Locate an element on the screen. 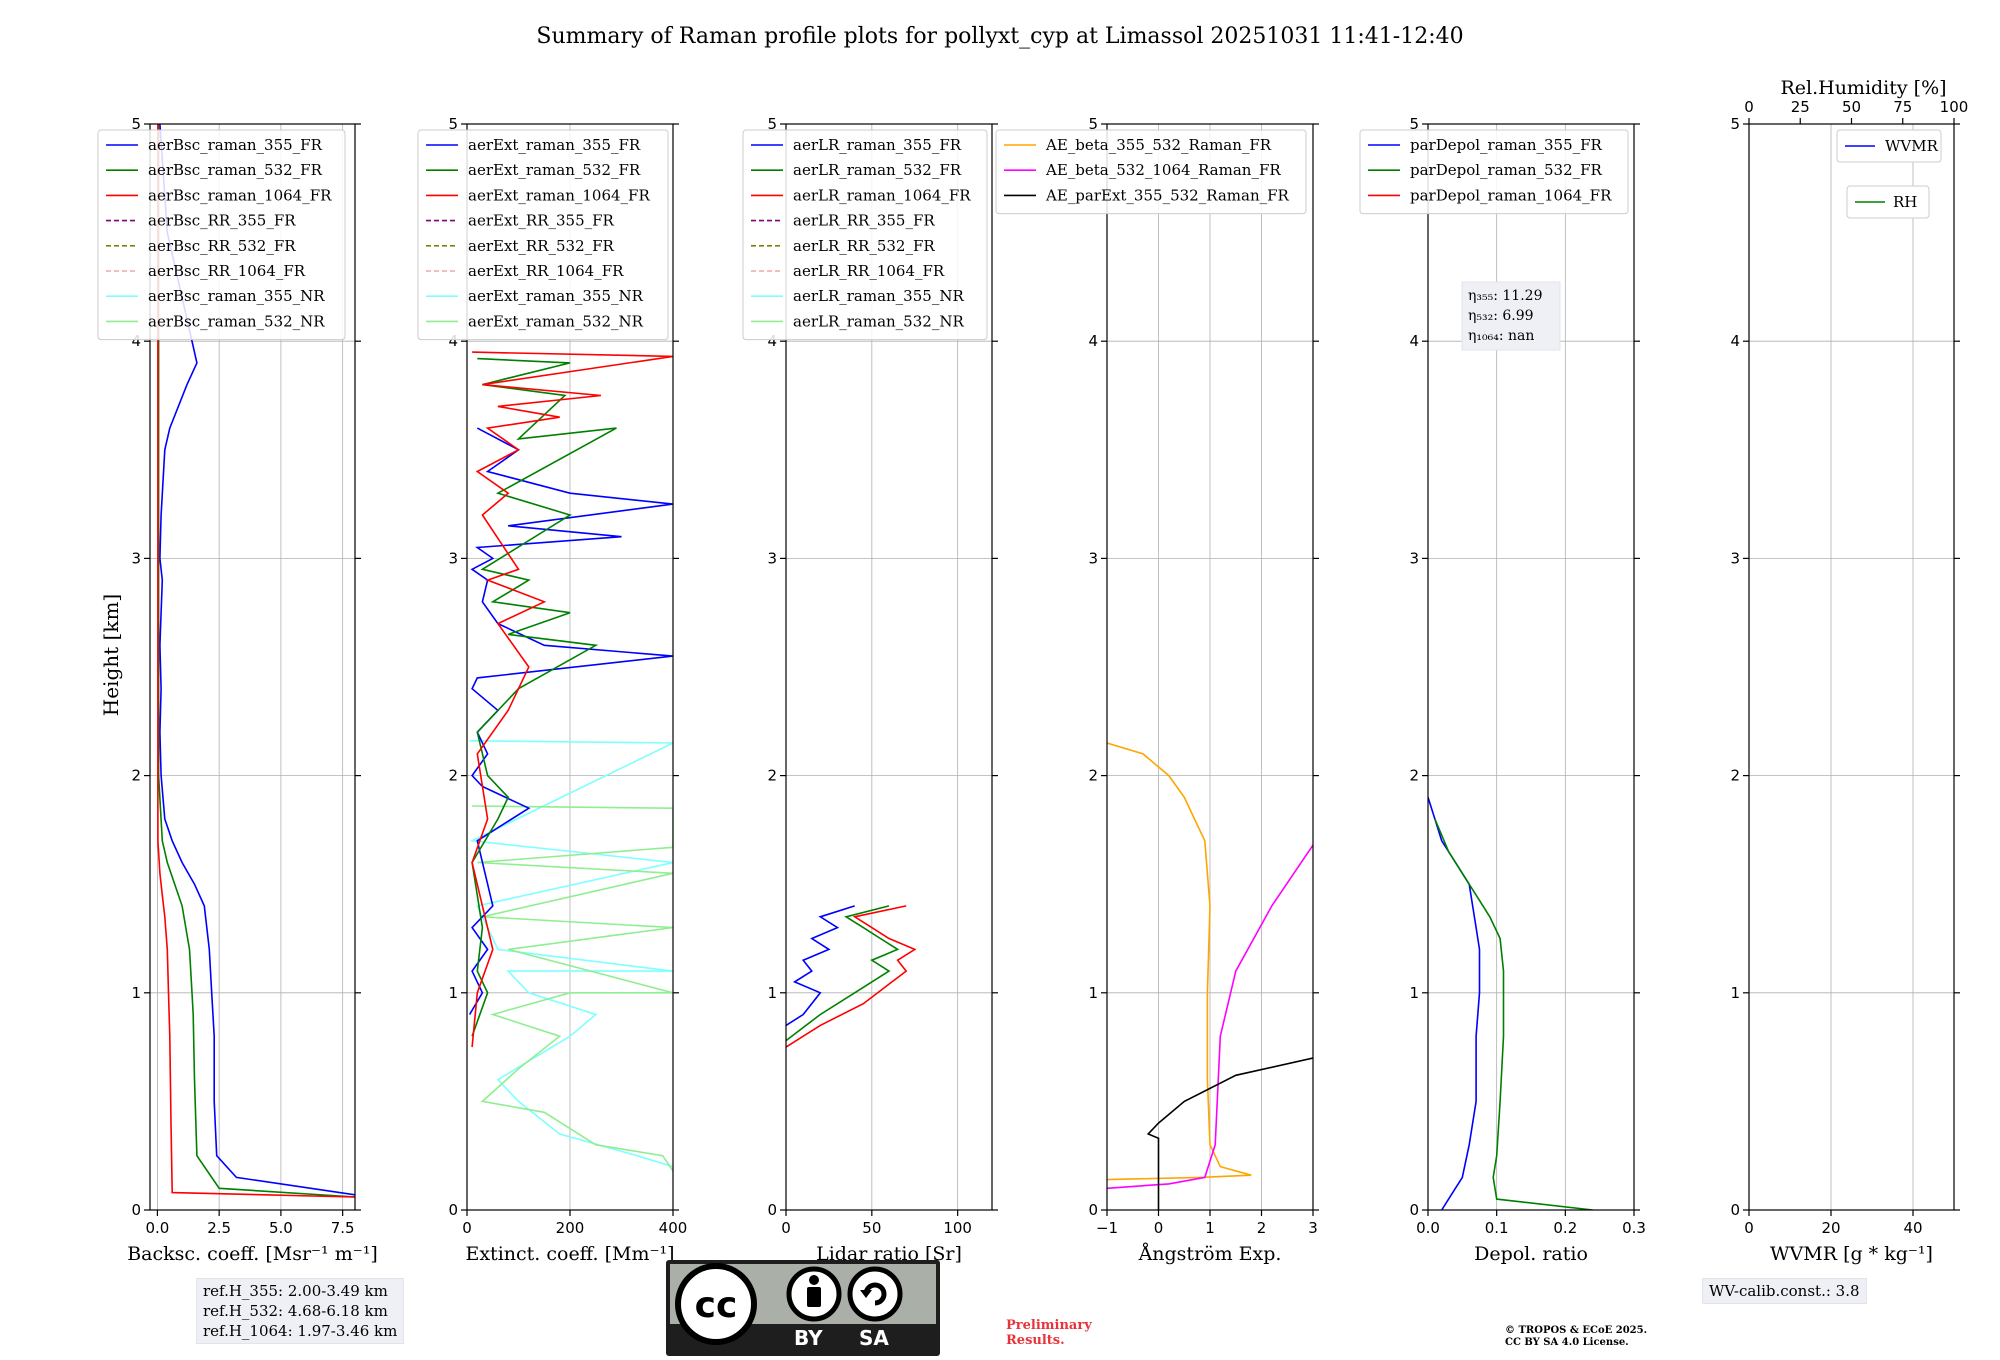 This screenshot has height=1360, width=2000. legend-label: aerBsc_raman_355_FR is located at coordinates (235, 145).